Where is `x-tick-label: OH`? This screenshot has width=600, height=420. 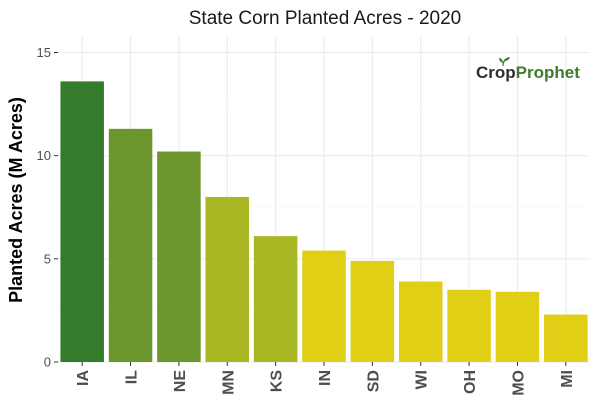
x-tick-label: OH is located at coordinates (470, 382).